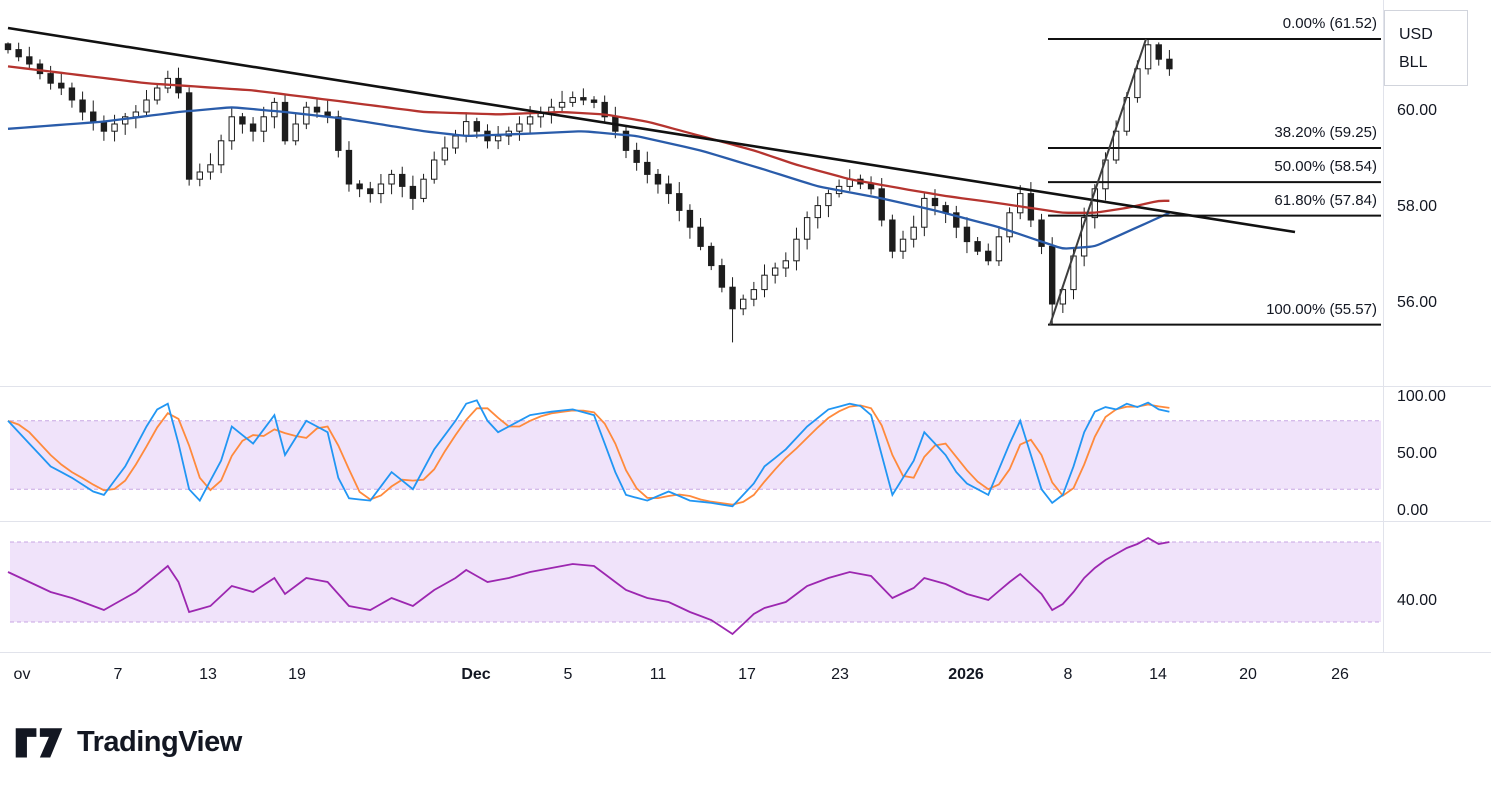  I want to click on fib-trend-ray, so click(1098, 181).